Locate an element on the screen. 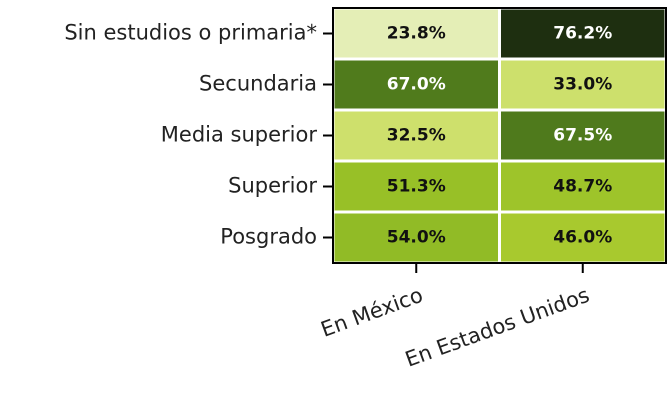  cell-label: 76.2% is located at coordinates (582, 34).